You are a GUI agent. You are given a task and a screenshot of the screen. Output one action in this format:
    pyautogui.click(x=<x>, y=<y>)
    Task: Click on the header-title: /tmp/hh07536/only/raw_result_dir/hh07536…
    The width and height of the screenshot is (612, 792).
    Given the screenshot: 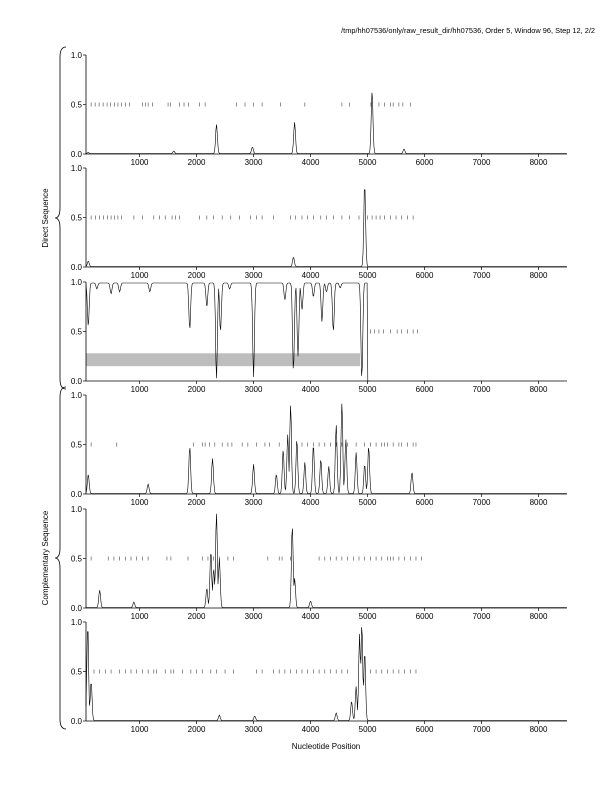 What is the action you would take?
    pyautogui.click(x=468, y=30)
    